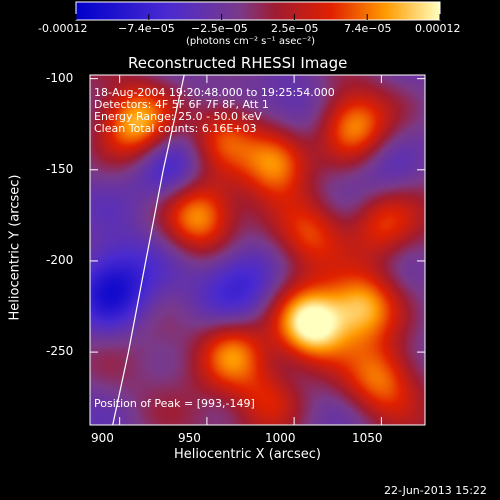  Describe the element at coordinates (295, 28) in the screenshot. I see `colorbar-tick-label: 2.5e−05` at that location.